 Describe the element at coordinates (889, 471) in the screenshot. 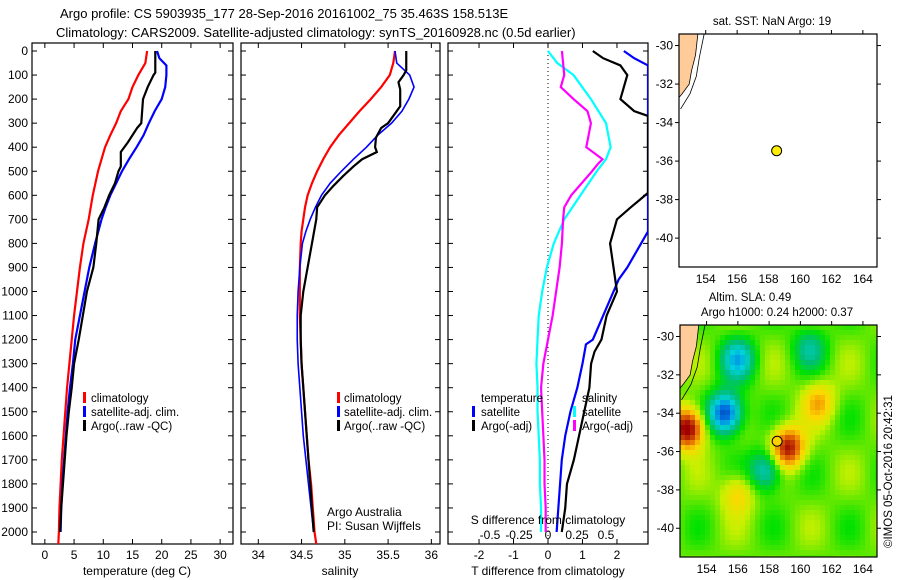

I see `imos-credit: ©IMOS 05-Oct-2016 20:42:31` at that location.